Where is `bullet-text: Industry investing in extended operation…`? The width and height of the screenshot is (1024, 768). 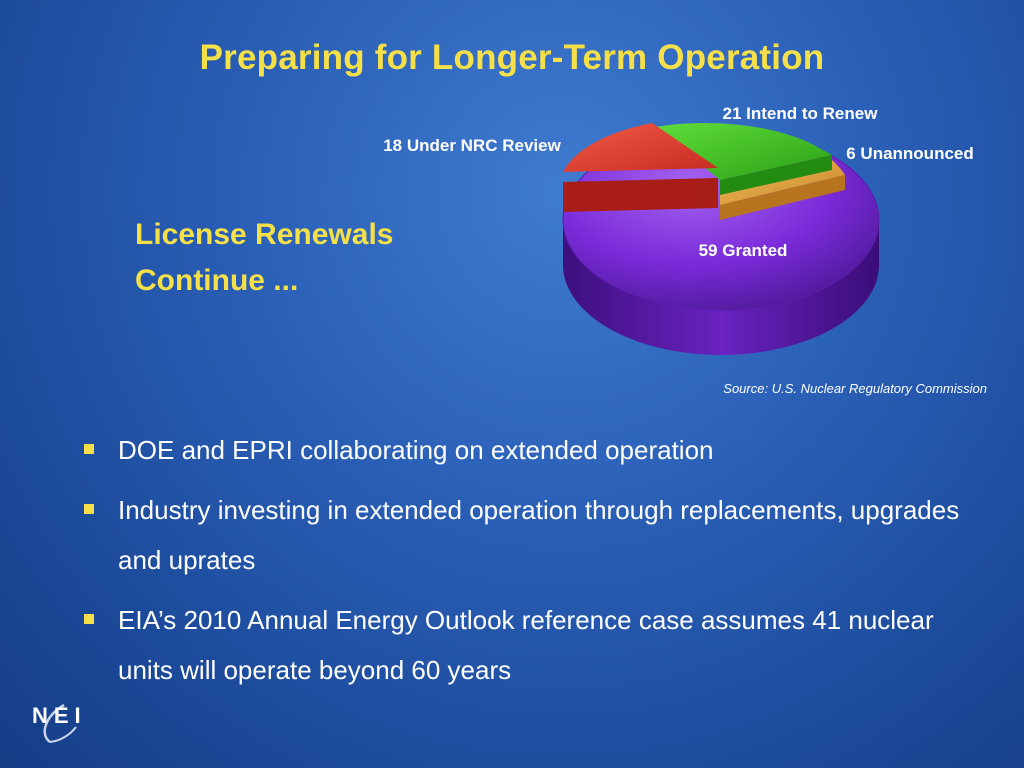
bullet-text: Industry investing in extended operation… is located at coordinates (539, 535).